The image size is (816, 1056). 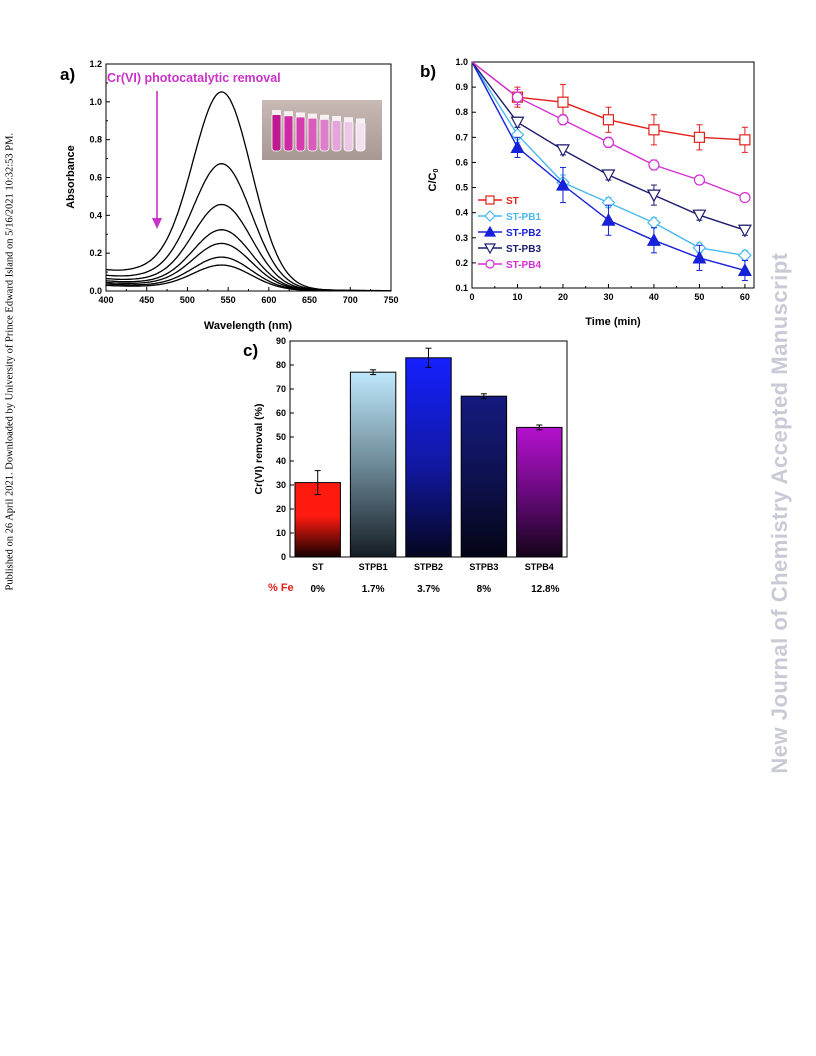 What do you see at coordinates (248, 326) in the screenshot?
I see `panel-a-xlabel: Wavelength (nm)` at bounding box center [248, 326].